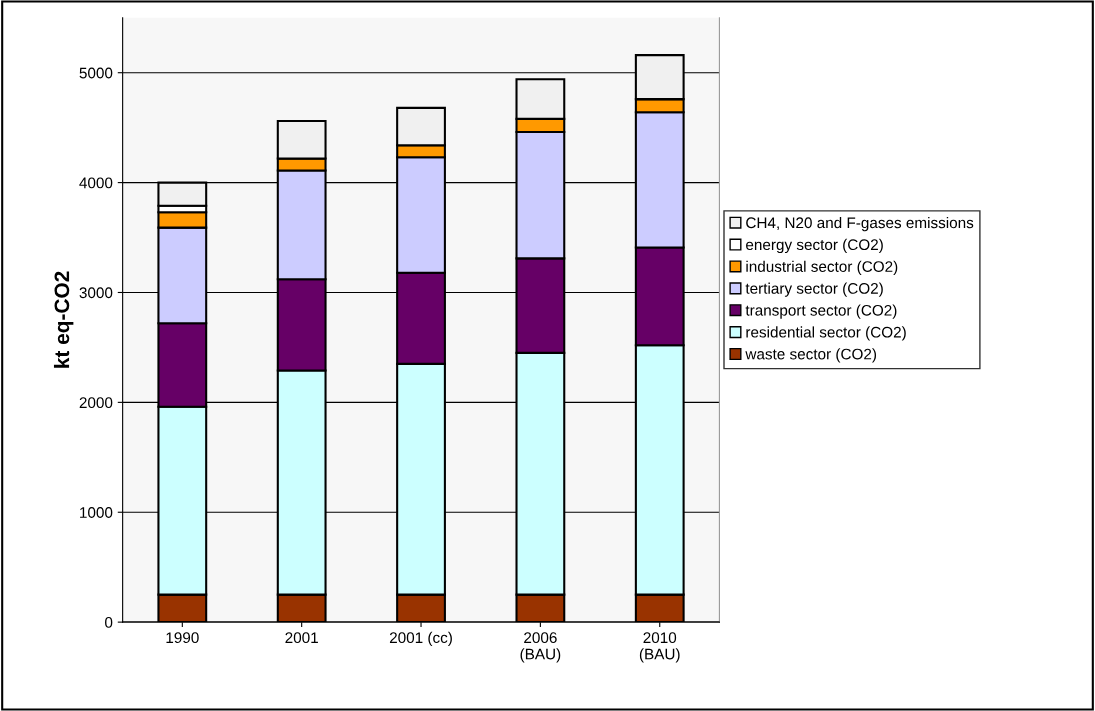 Image resolution: width=1095 pixels, height=711 pixels. I want to click on legend-label: tertiary sector (CO2), so click(814, 289).